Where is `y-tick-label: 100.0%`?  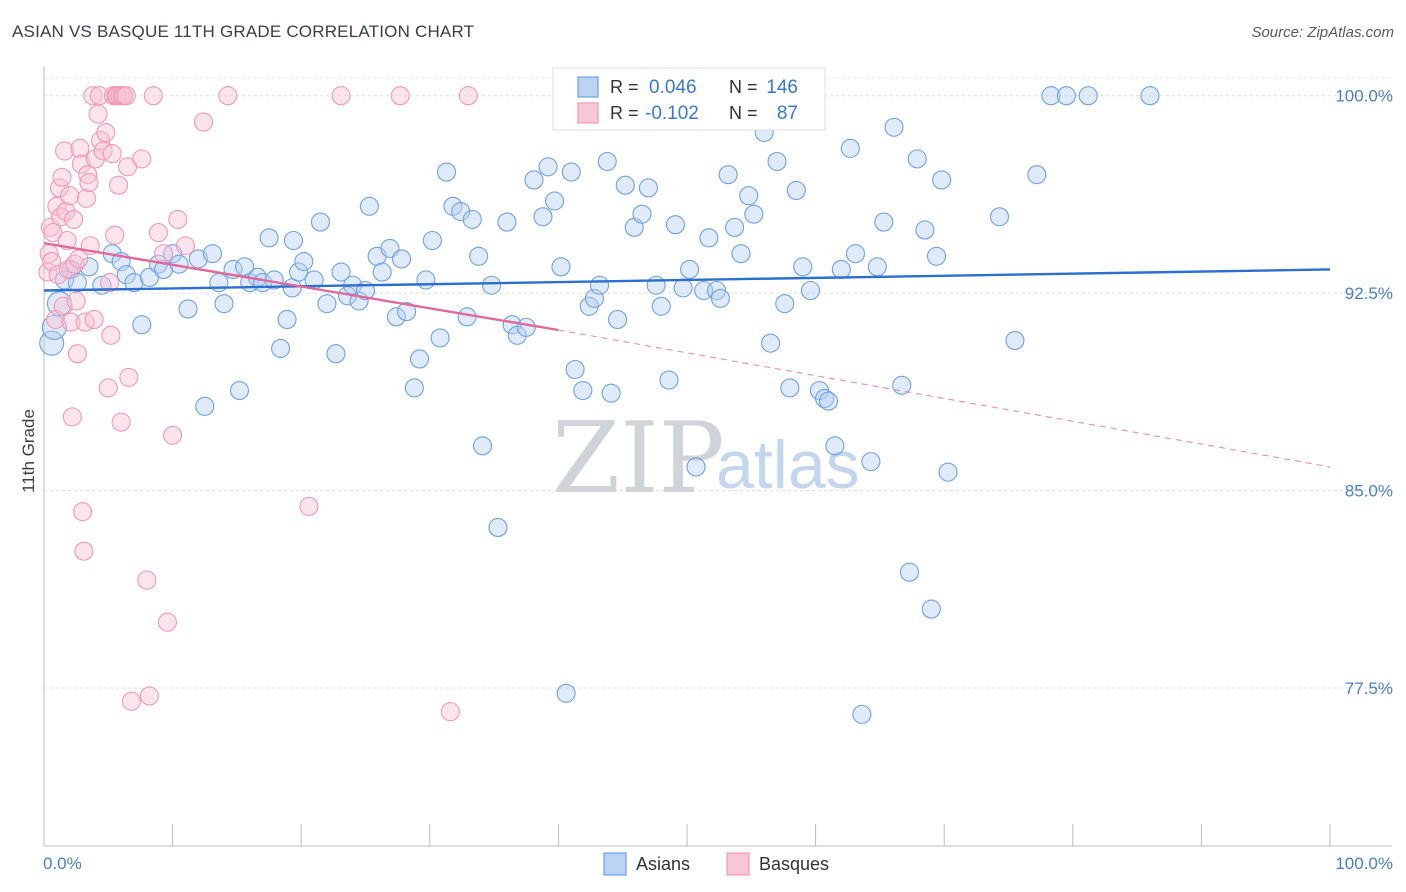
y-tick-label: 100.0% is located at coordinates (1364, 96).